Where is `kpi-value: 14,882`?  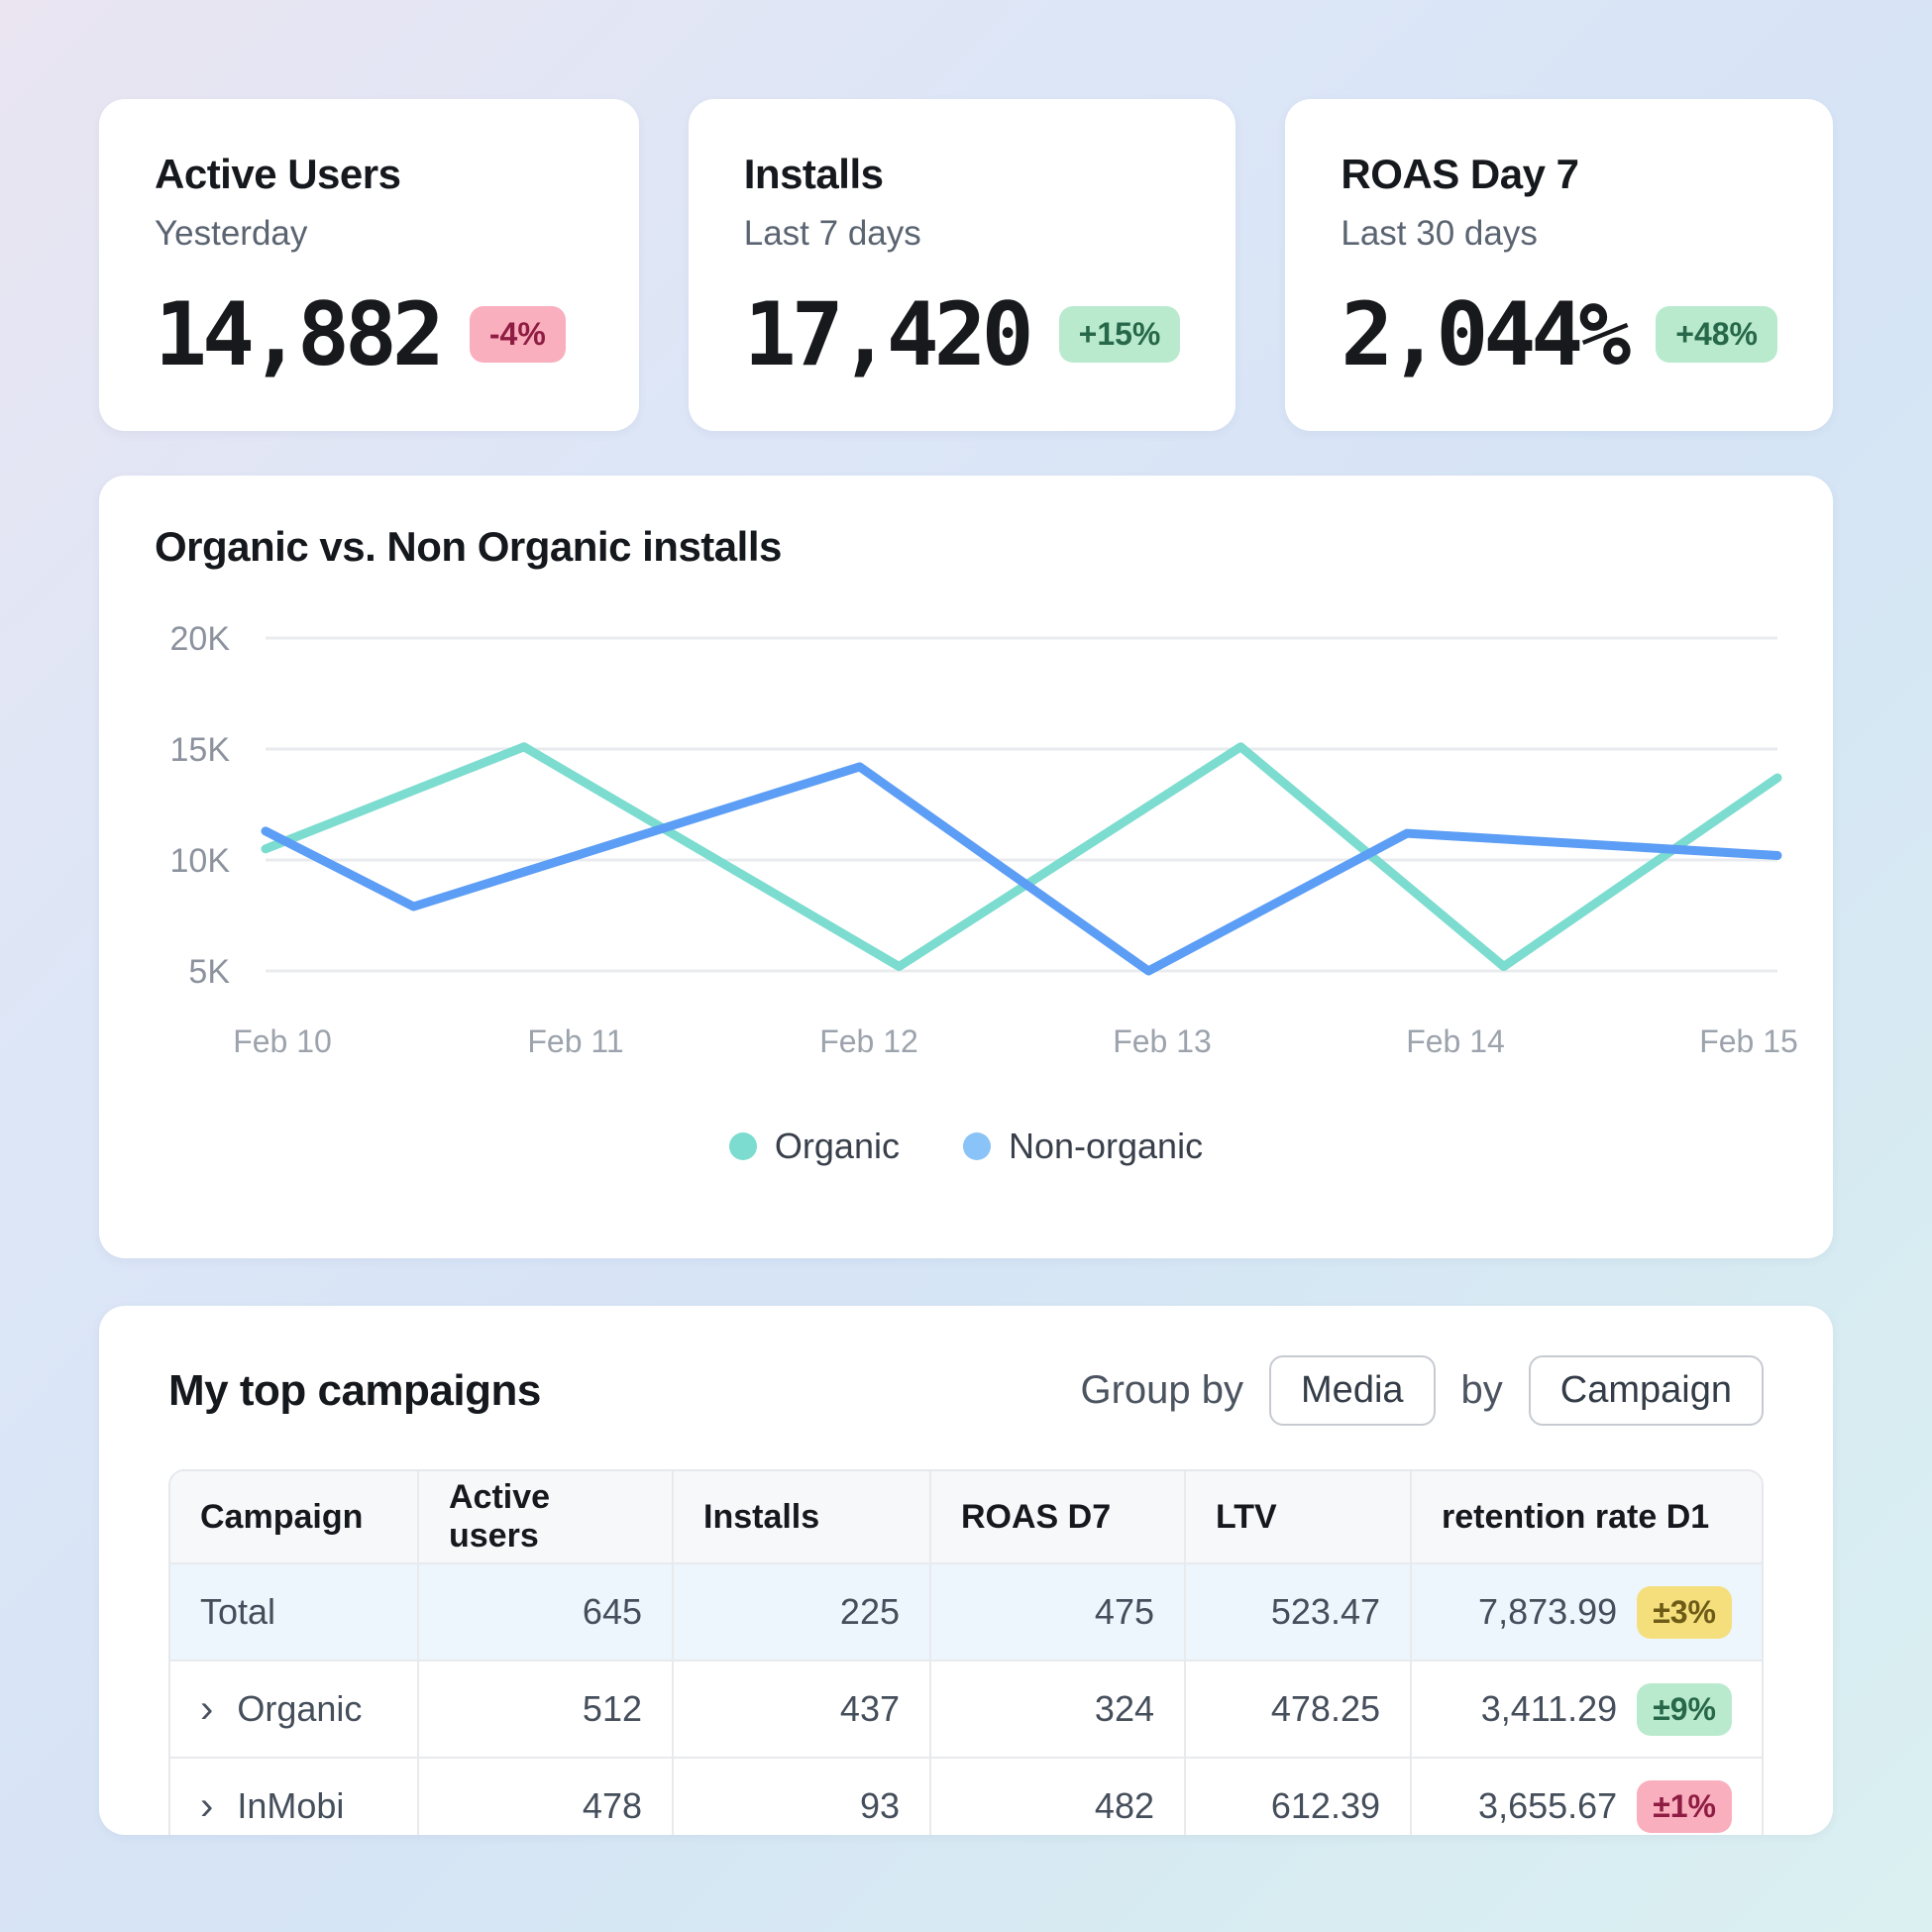
kpi-value: 14,882 is located at coordinates (300, 334).